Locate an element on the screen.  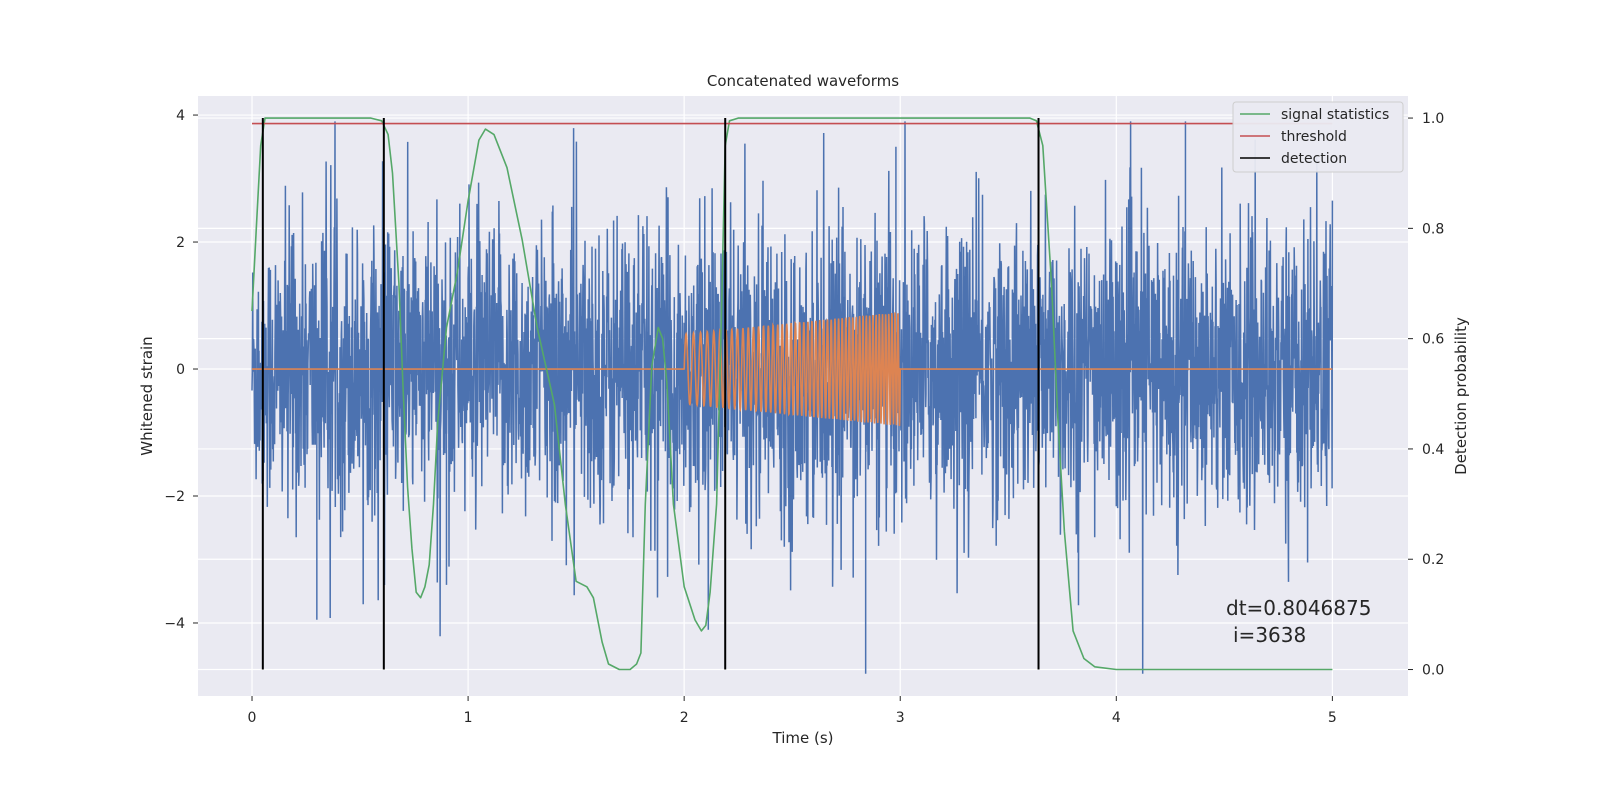
x-tick-label: 5 is located at coordinates (1332, 718).